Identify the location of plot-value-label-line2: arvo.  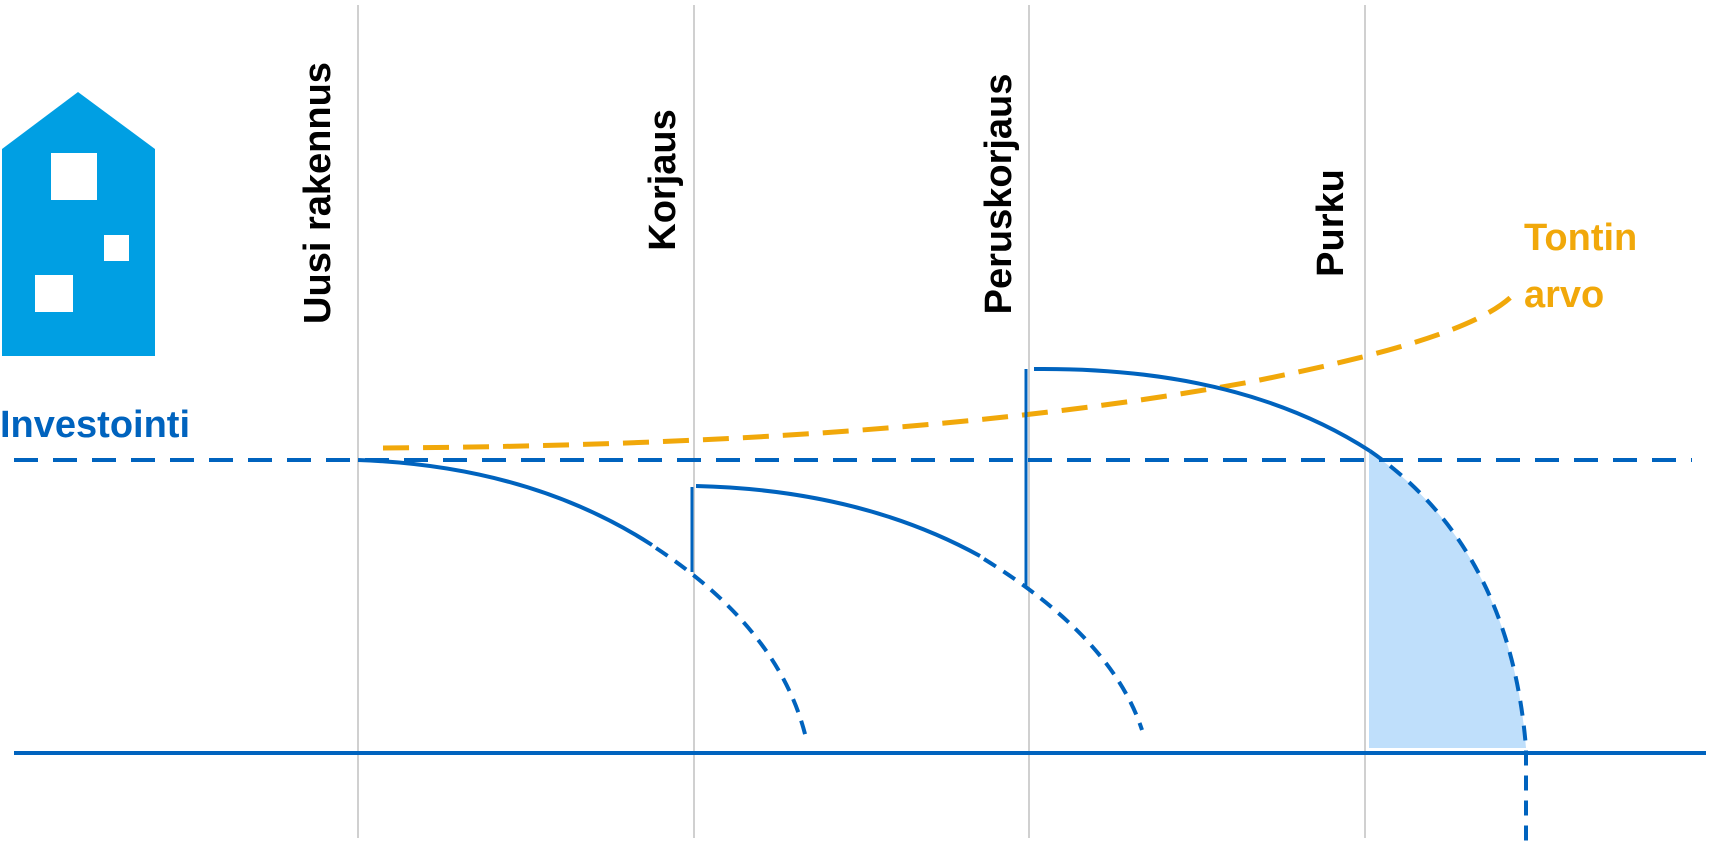
(1564, 295).